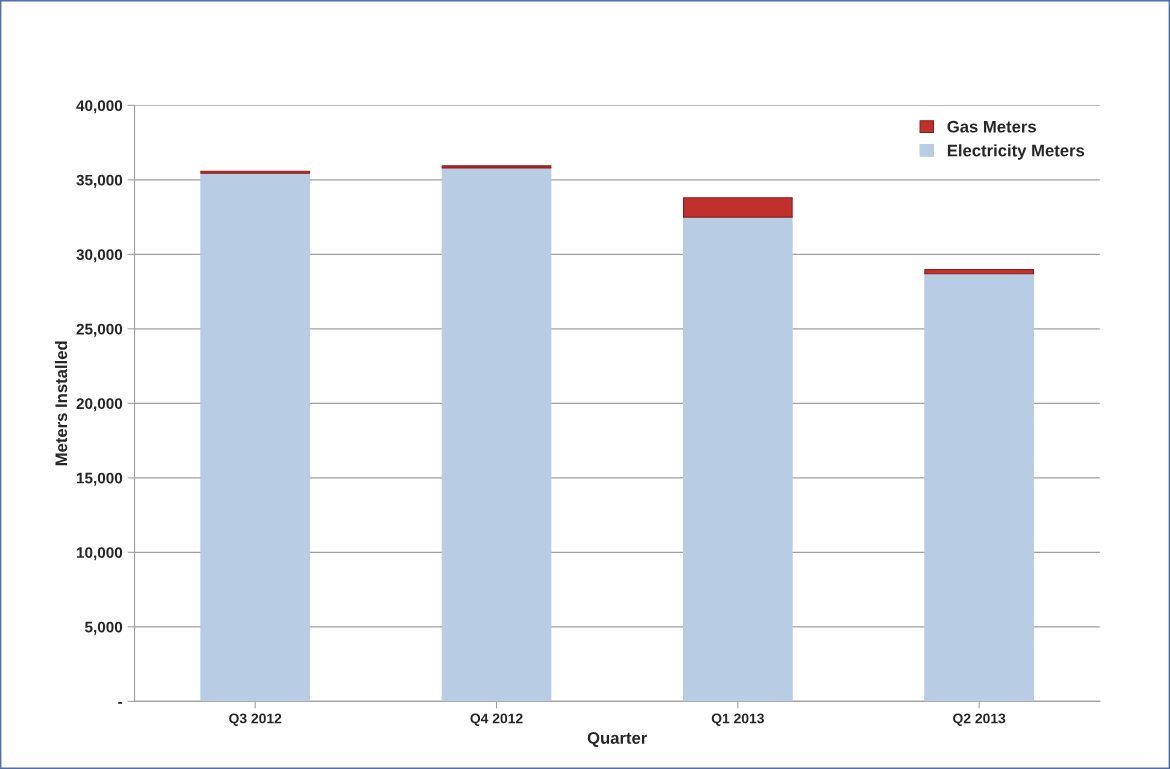 The width and height of the screenshot is (1170, 769). Describe the element at coordinates (99, 256) in the screenshot. I see `y-tick-label: 30,000` at that location.